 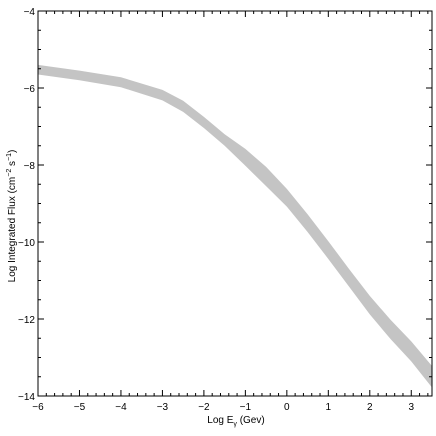 I want to click on x-tick-label: −5, so click(x=80, y=407).